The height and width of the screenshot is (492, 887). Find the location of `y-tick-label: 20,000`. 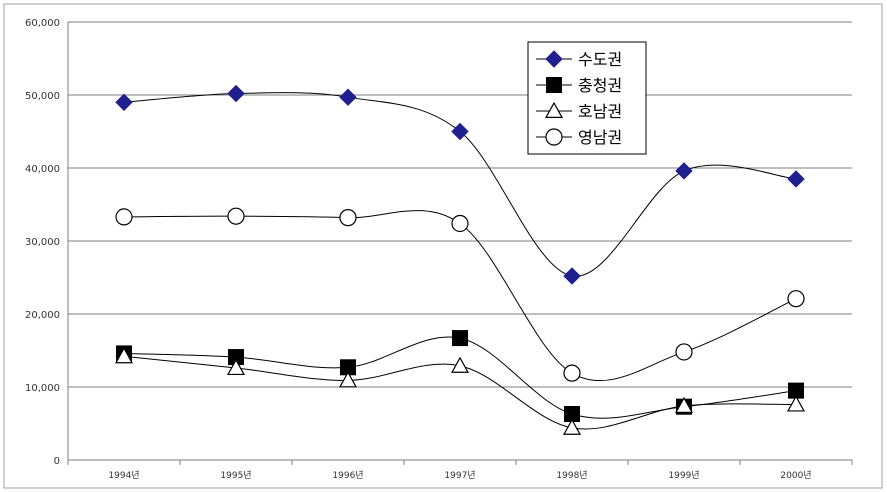

y-tick-label: 20,000 is located at coordinates (42, 315).